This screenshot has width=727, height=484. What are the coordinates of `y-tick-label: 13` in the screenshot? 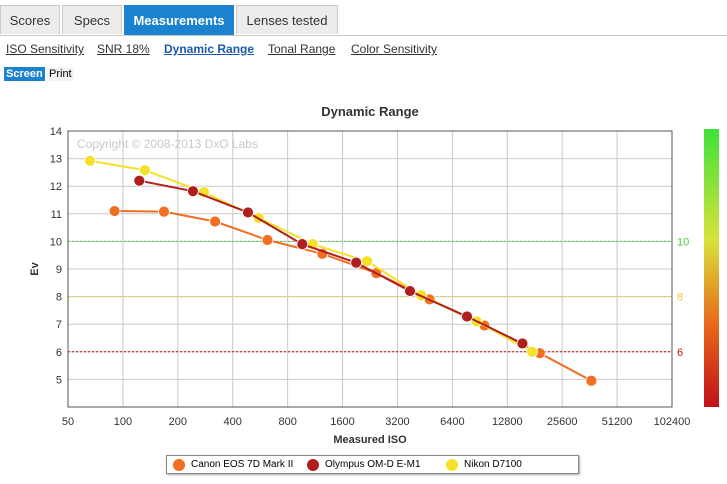 It's located at (56, 160).